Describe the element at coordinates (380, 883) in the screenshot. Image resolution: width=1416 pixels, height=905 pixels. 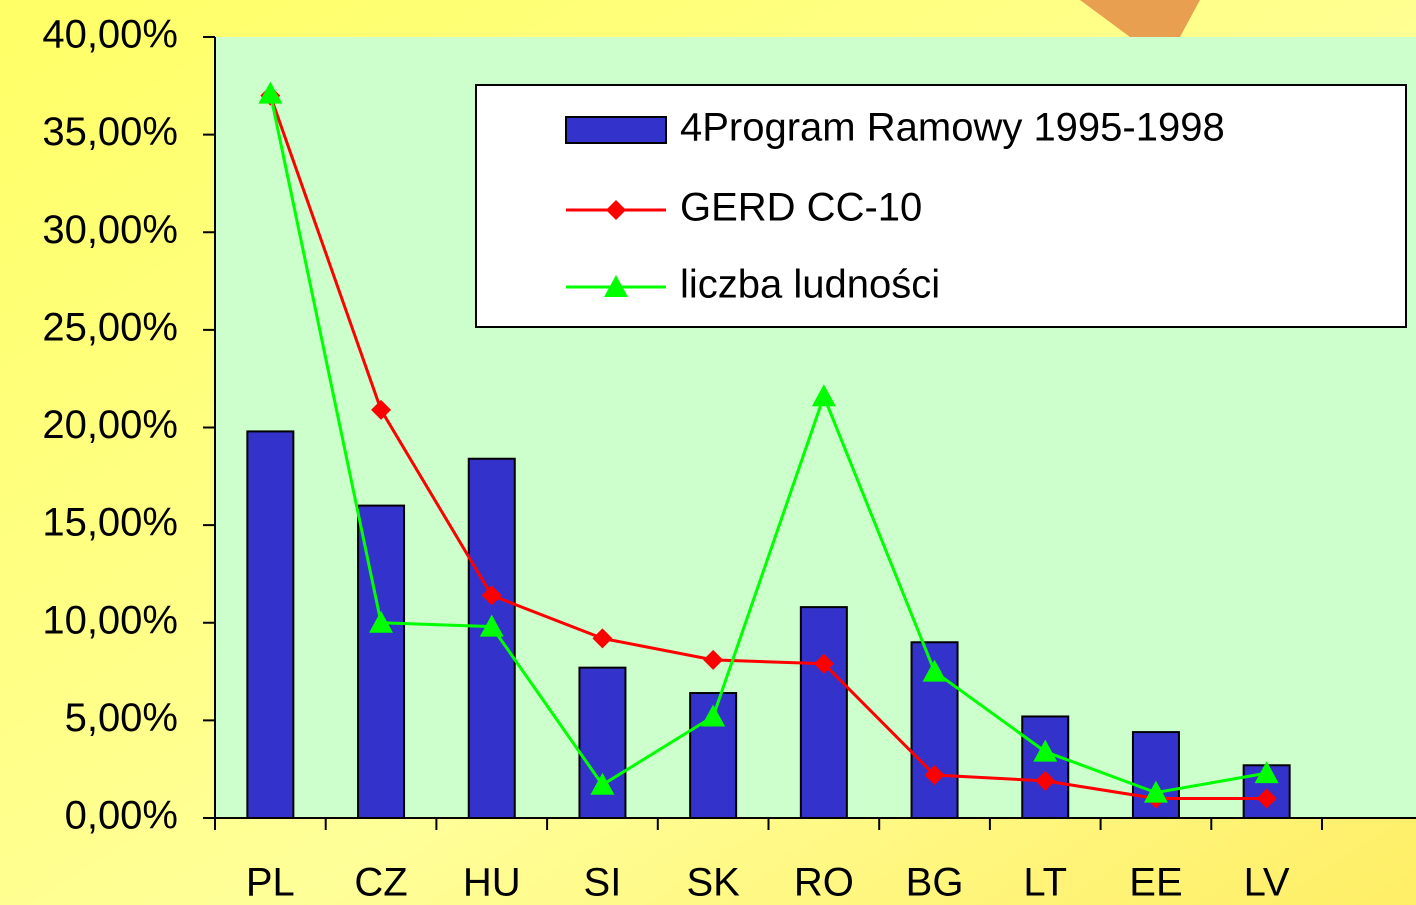
I see `x-tick-label: CZ` at that location.